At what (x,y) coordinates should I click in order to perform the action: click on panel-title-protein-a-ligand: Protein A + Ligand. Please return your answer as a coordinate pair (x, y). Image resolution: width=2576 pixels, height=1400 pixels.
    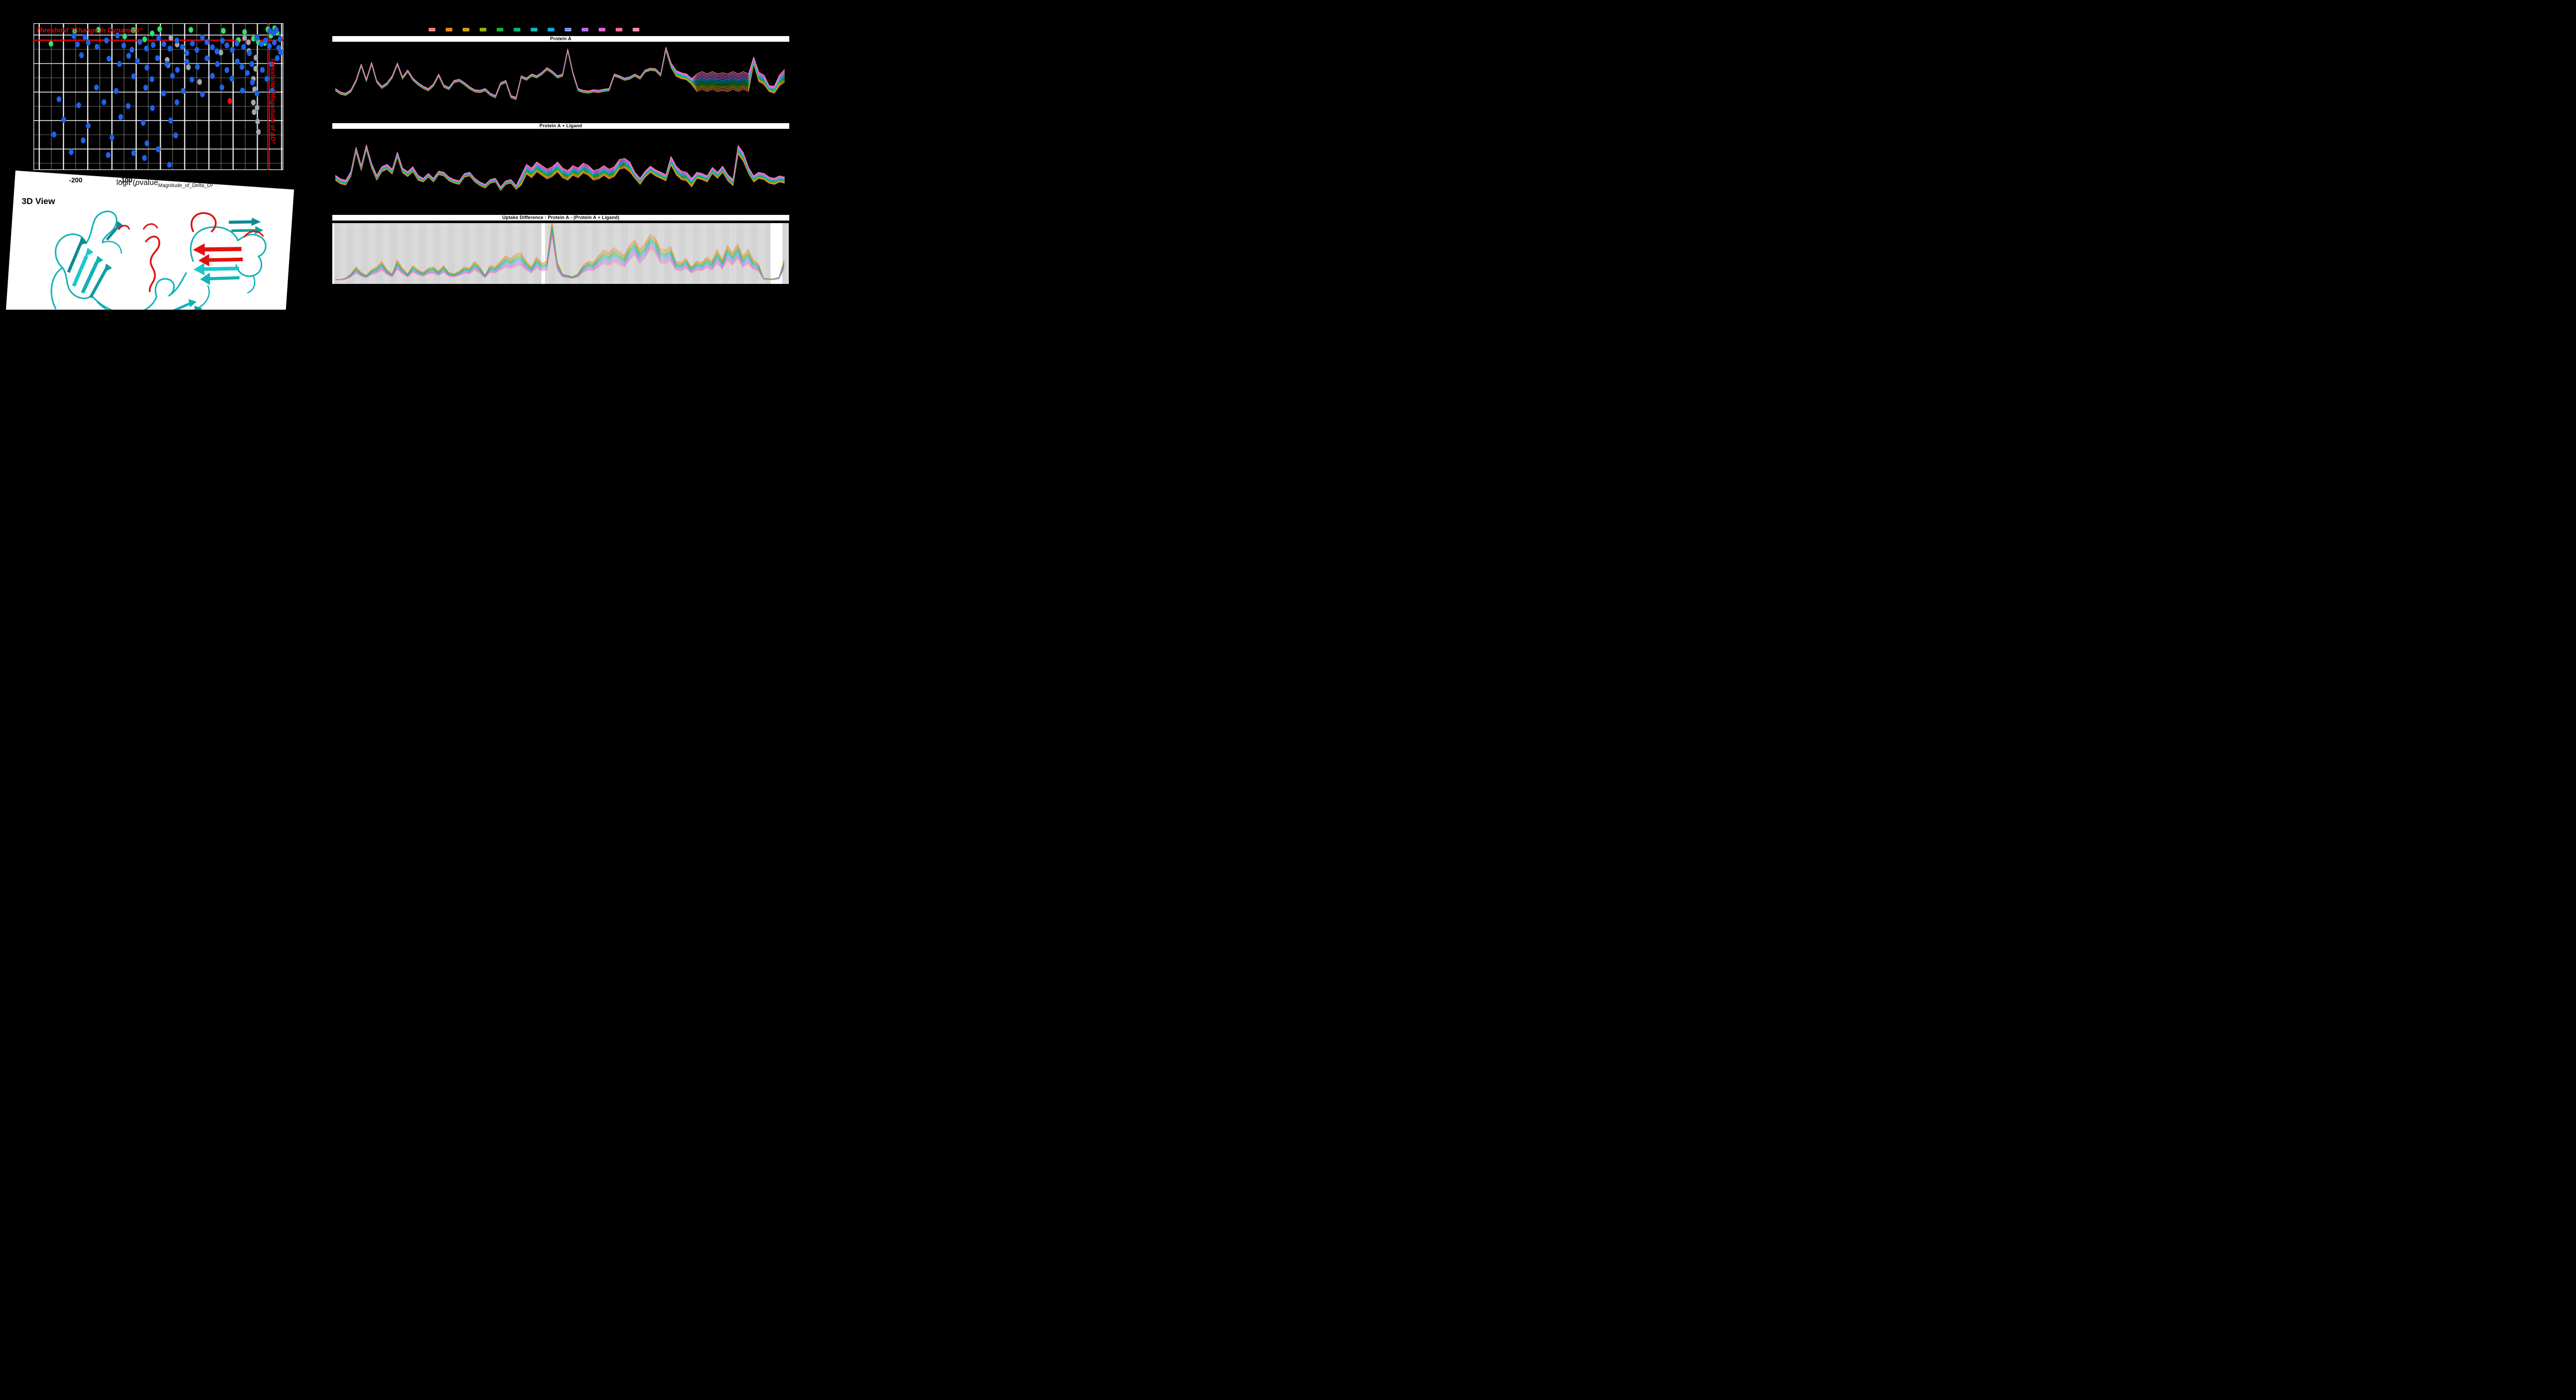
    Looking at the image, I should click on (560, 126).